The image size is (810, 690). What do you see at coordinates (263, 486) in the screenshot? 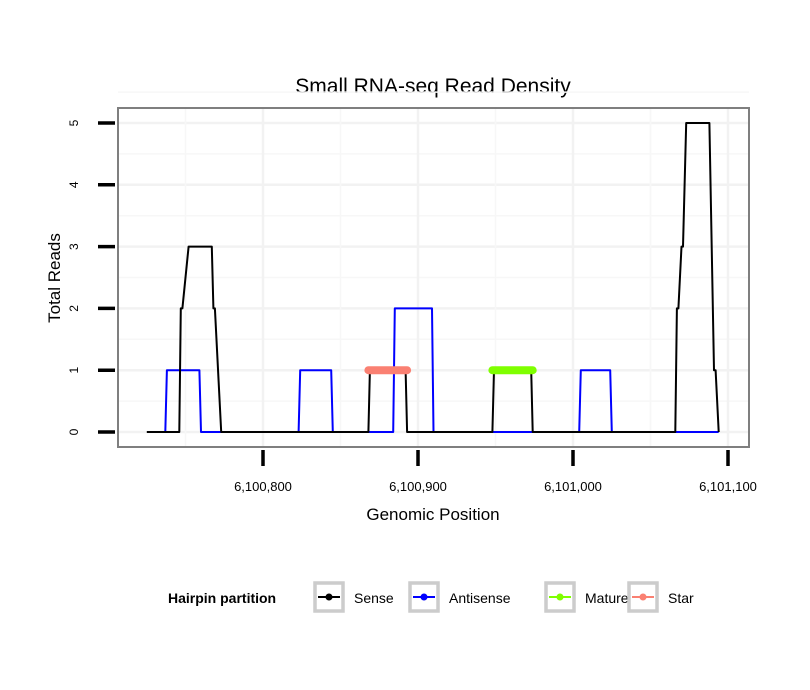
I see `x-tick-label: 6,100,800` at bounding box center [263, 486].